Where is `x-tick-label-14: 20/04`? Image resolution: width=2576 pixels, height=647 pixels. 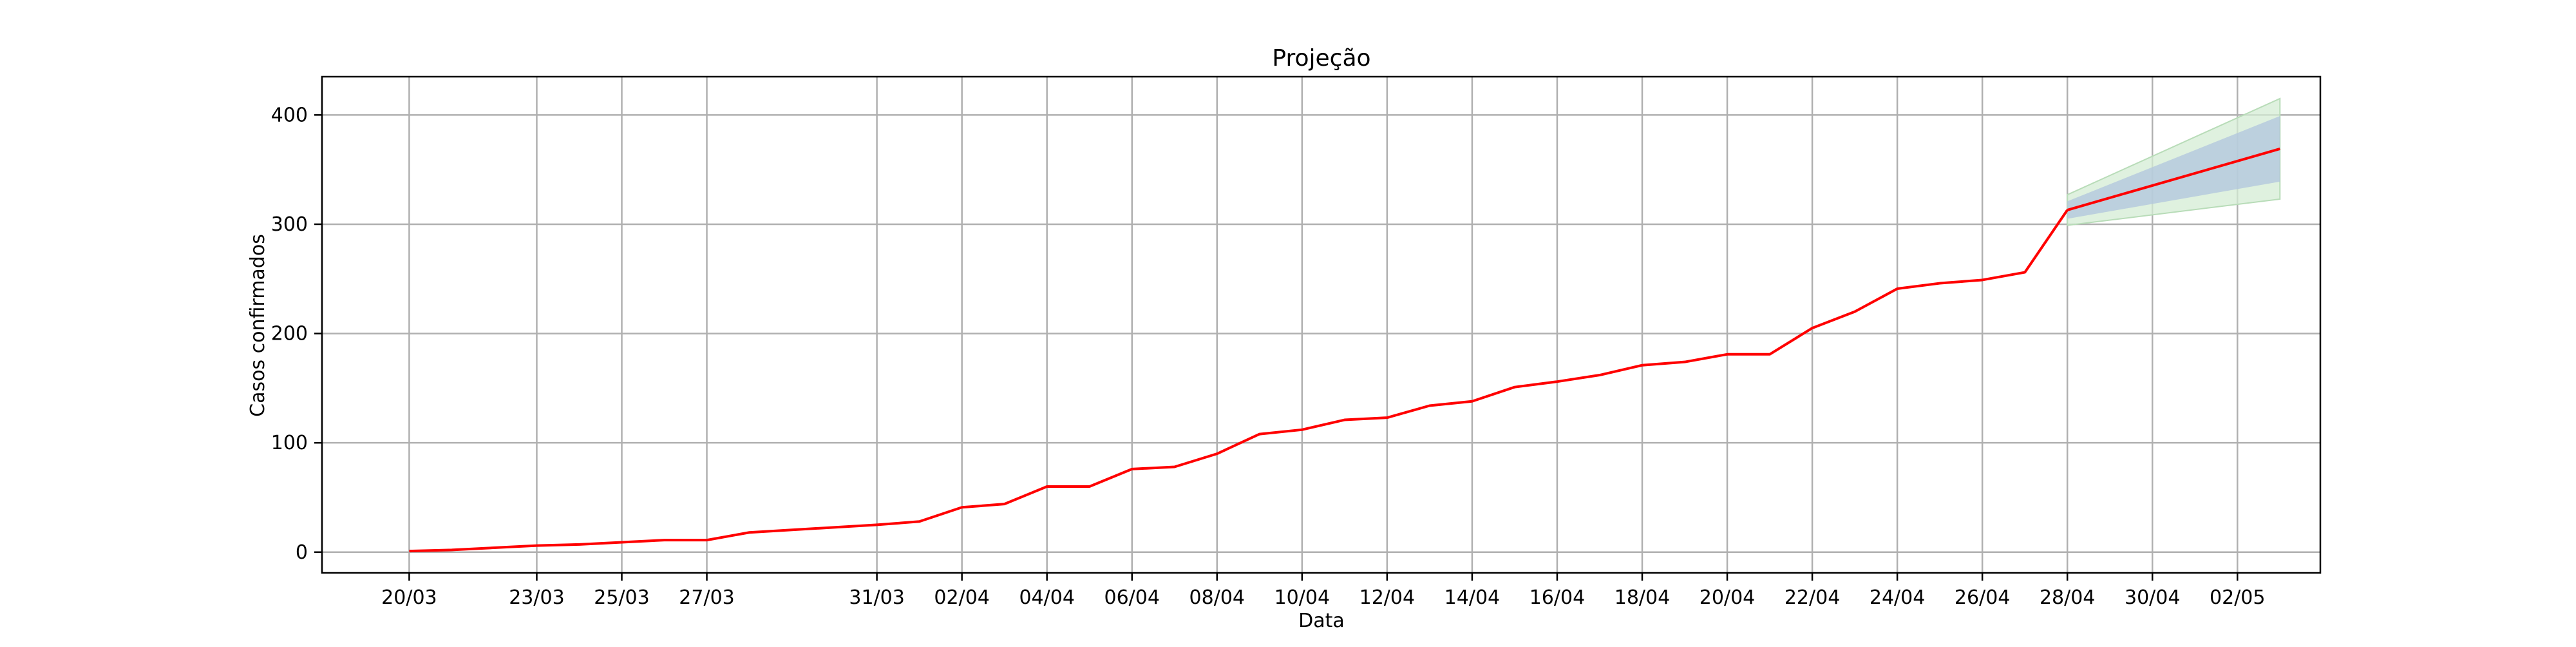 x-tick-label-14: 20/04 is located at coordinates (1727, 597).